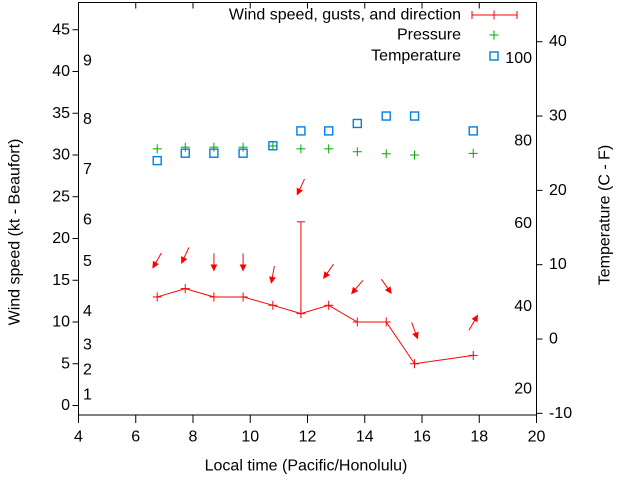 Image resolution: width=640 pixels, height=480 pixels. Describe the element at coordinates (61, 238) in the screenshot. I see `kt-tick-label: 20` at that location.